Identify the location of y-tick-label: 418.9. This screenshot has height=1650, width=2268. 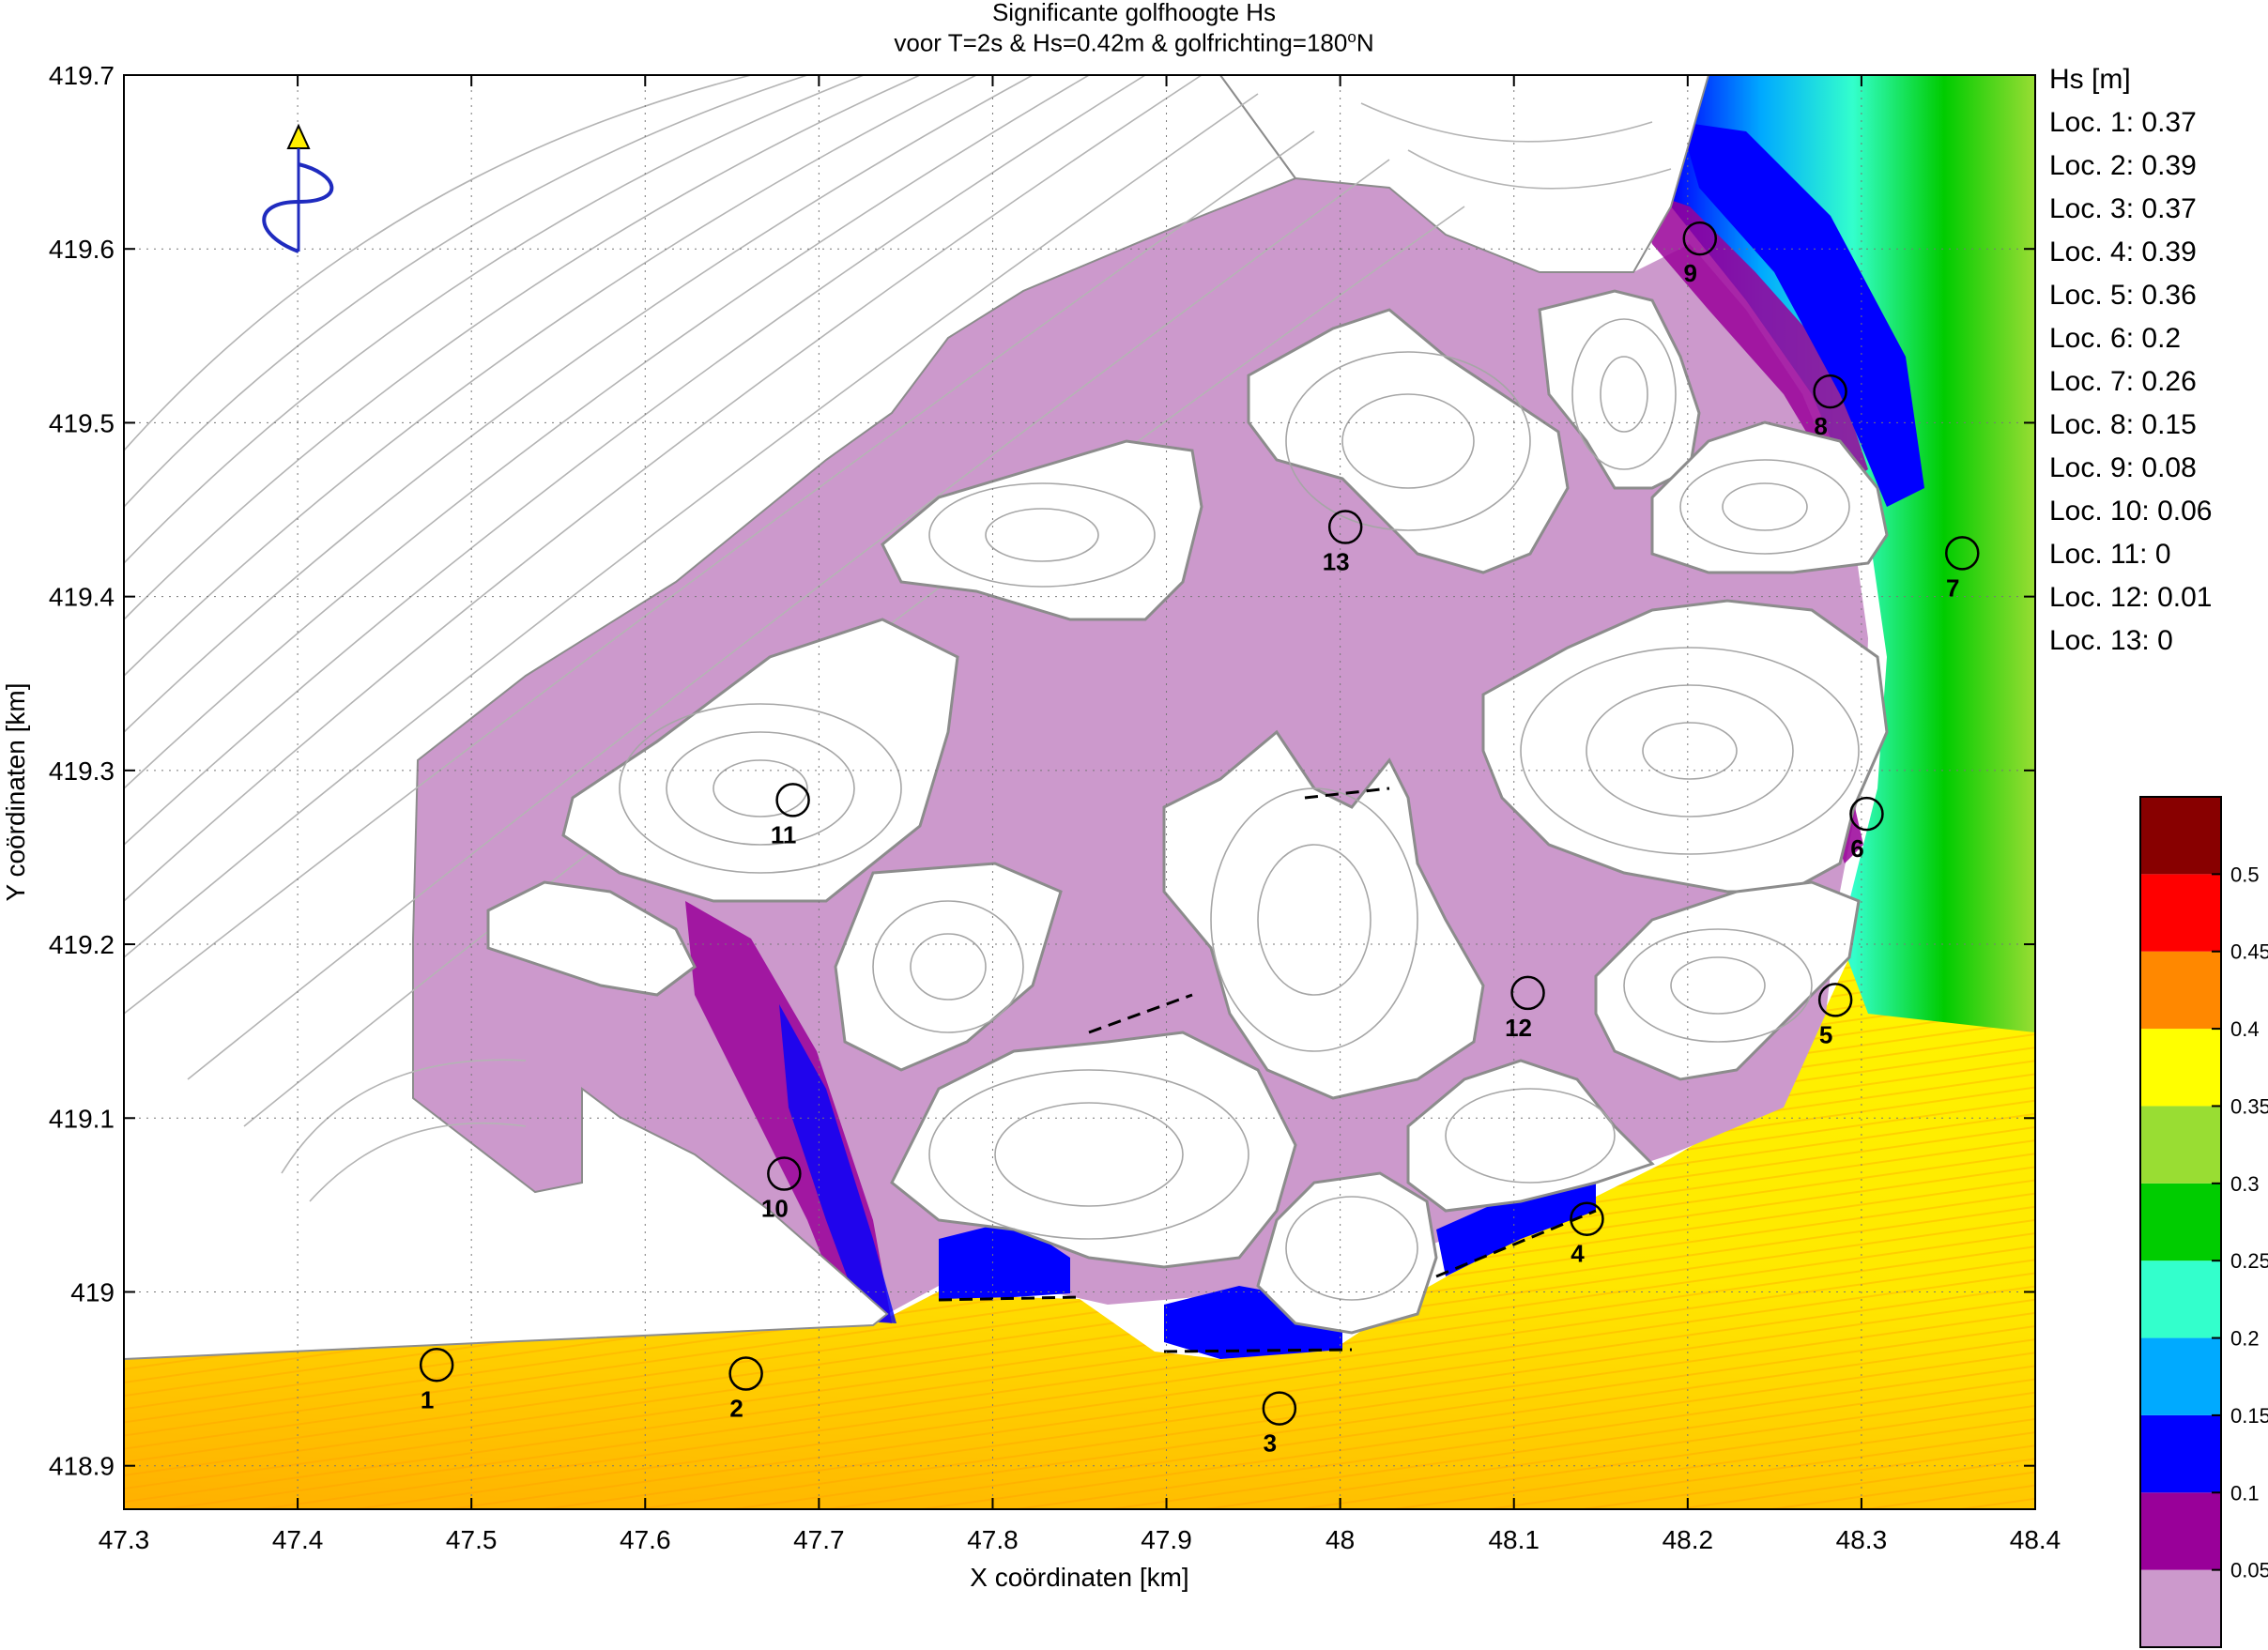
(82, 1466).